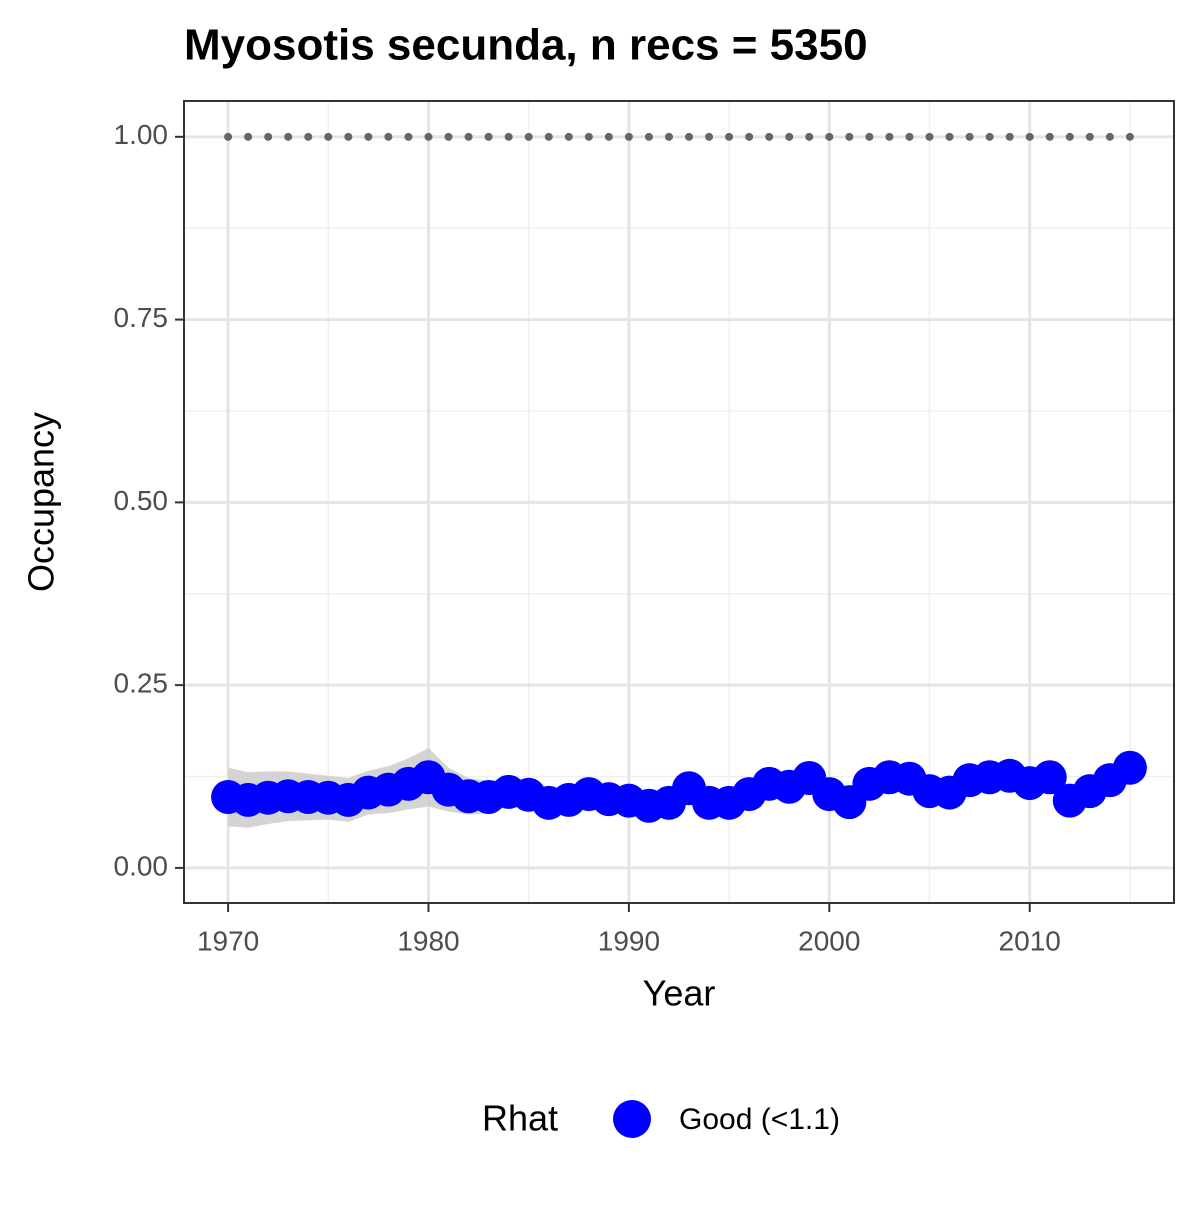 Image resolution: width=1200 pixels, height=1205 pixels. What do you see at coordinates (141, 317) in the screenshot?
I see `y-tick-label: 0.75` at bounding box center [141, 317].